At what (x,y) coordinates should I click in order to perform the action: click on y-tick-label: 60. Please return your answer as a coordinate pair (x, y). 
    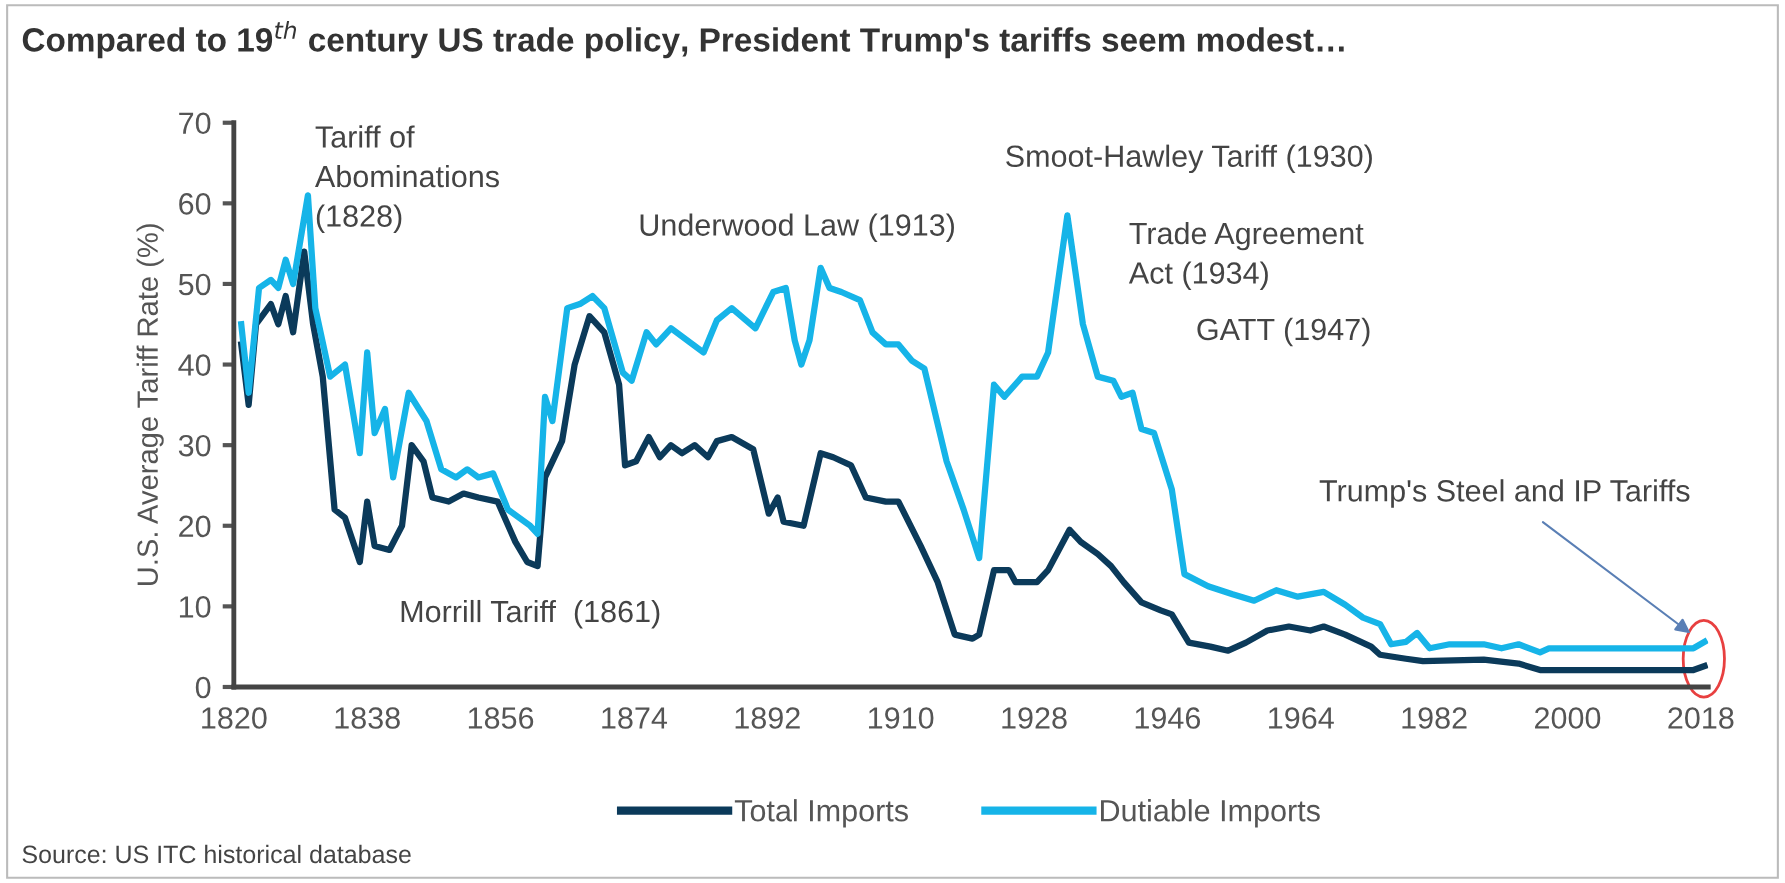
    Looking at the image, I should click on (195, 204).